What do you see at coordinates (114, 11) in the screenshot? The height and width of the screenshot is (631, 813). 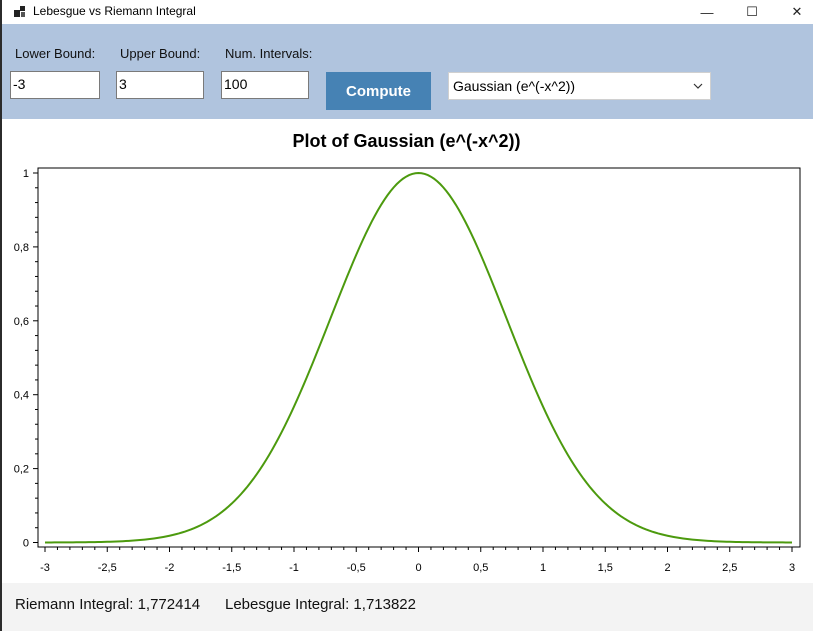 I see `window-title: Lebesgue vs Riemann Integral` at bounding box center [114, 11].